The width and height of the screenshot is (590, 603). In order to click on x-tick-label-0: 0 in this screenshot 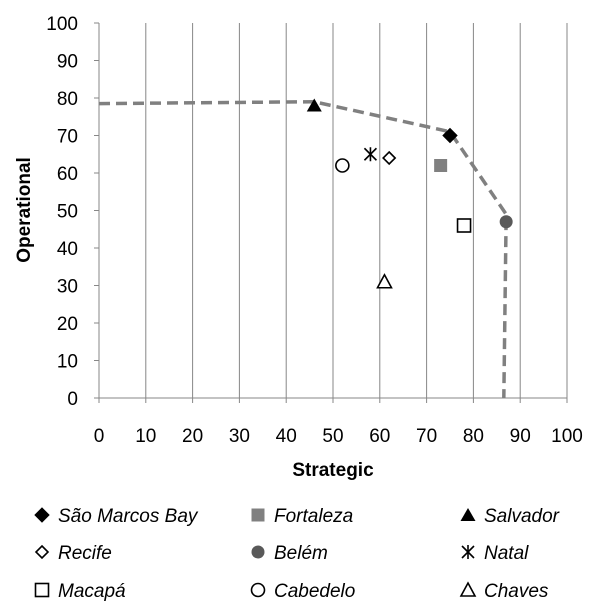, I will do `click(99, 436)`.